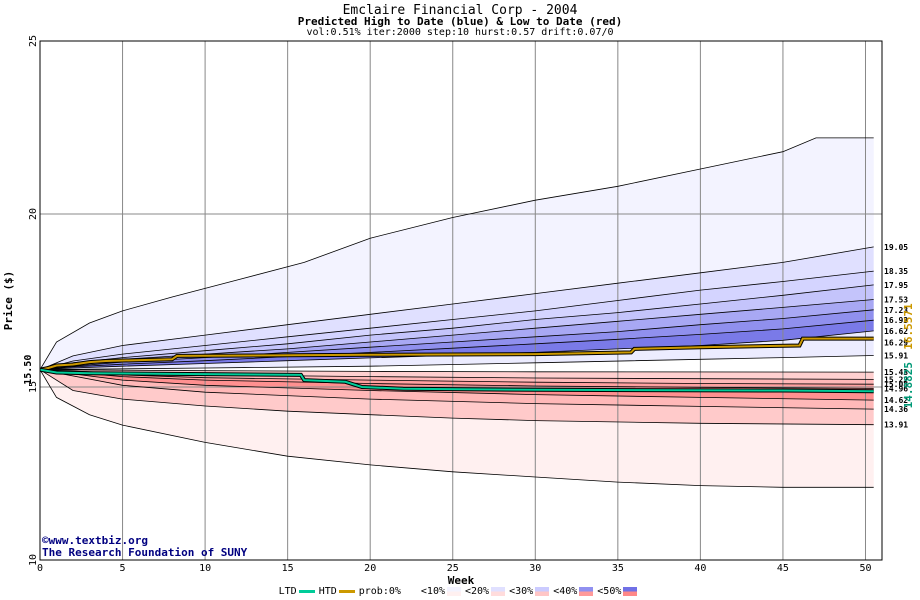  I want to click on legend-b10-label: <10%, so click(432, 591).